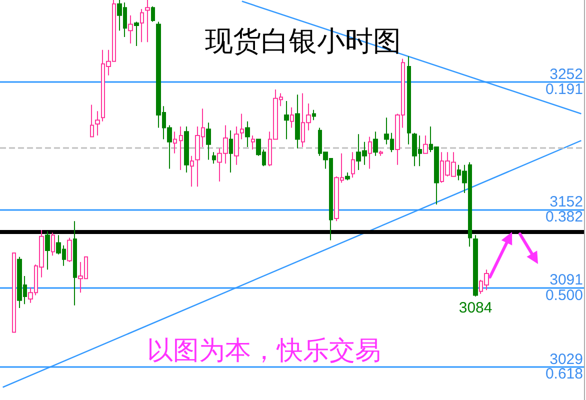  Describe the element at coordinates (566, 74) in the screenshot. I see `y-tick-label: 3252` at that location.